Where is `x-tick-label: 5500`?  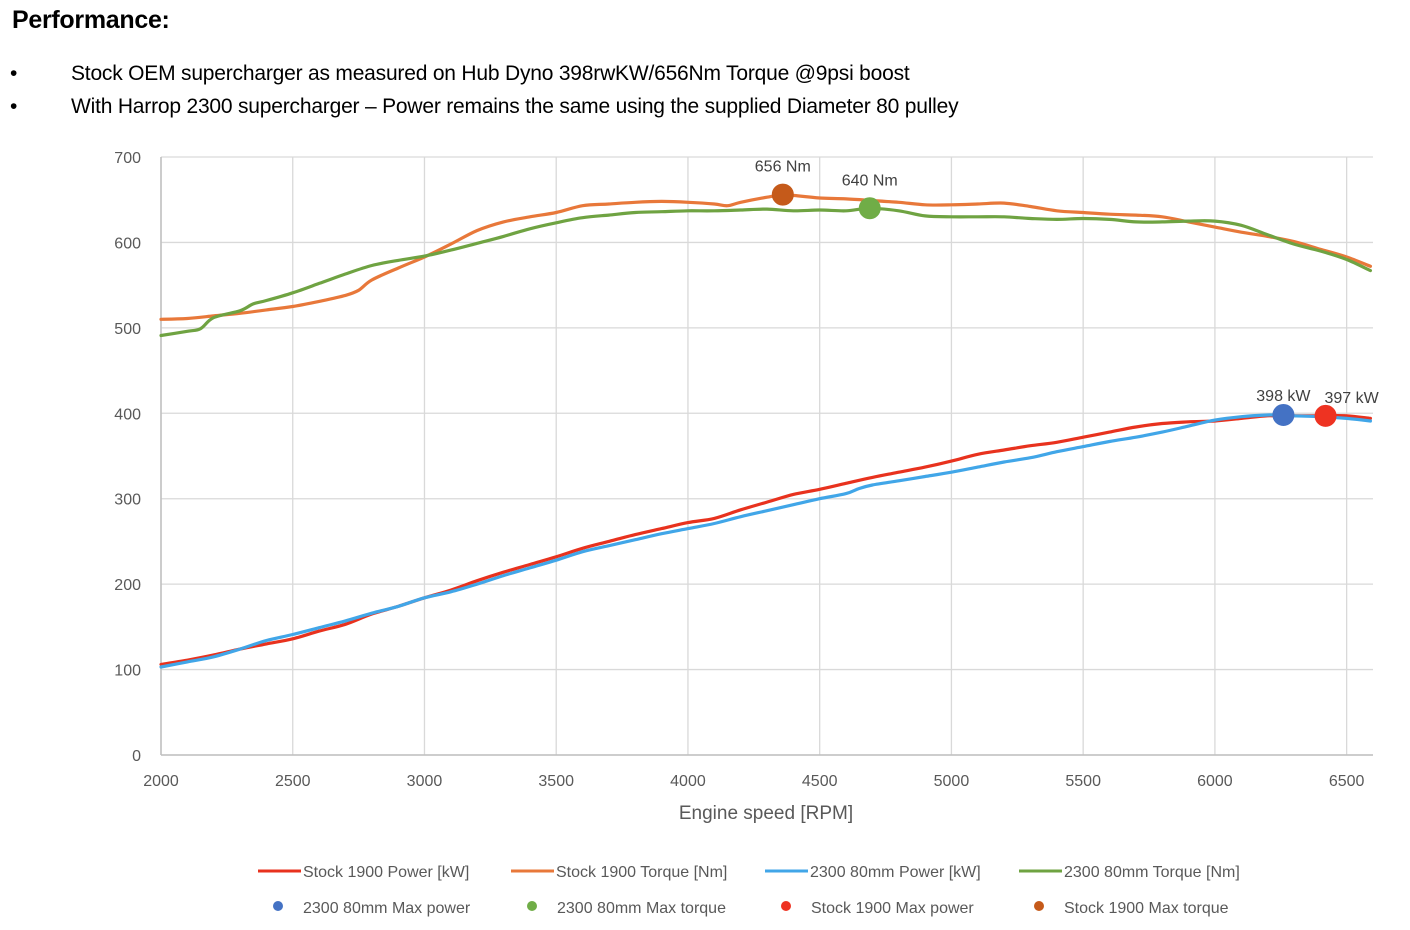 x-tick-label: 5500 is located at coordinates (1083, 781).